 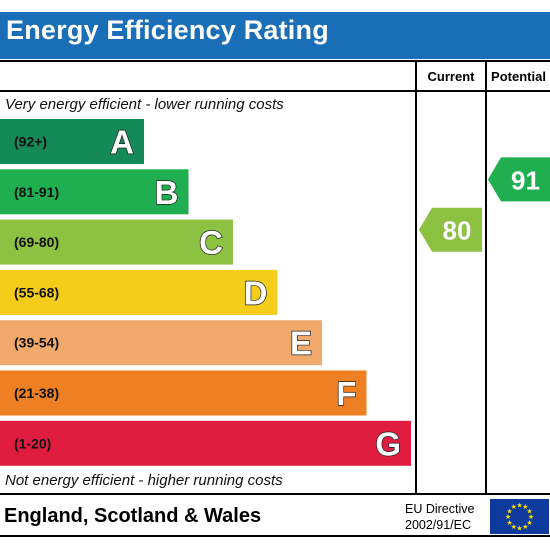 What do you see at coordinates (388, 443) in the screenshot?
I see `band-g-letter: G` at bounding box center [388, 443].